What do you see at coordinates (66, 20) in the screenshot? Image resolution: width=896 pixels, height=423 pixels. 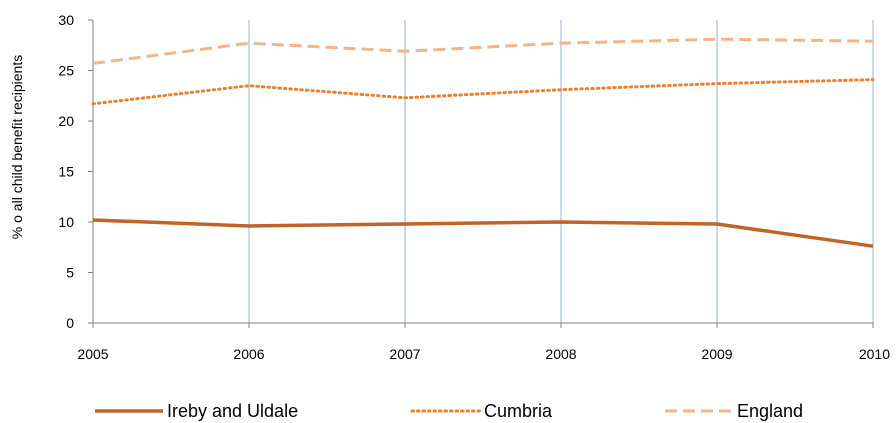 I see `y-tick-label-30: 30` at bounding box center [66, 20].